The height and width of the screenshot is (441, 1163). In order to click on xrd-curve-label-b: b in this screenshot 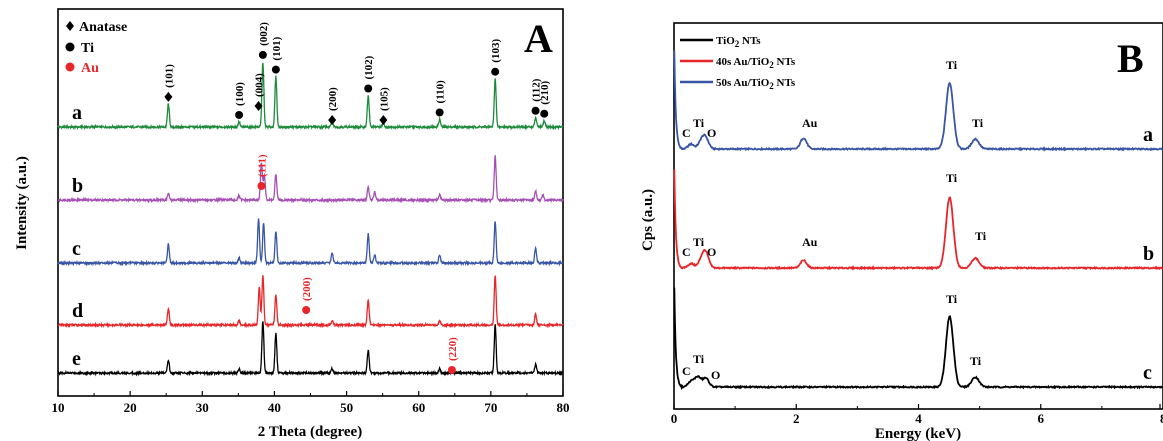, I will do `click(77, 186)`.